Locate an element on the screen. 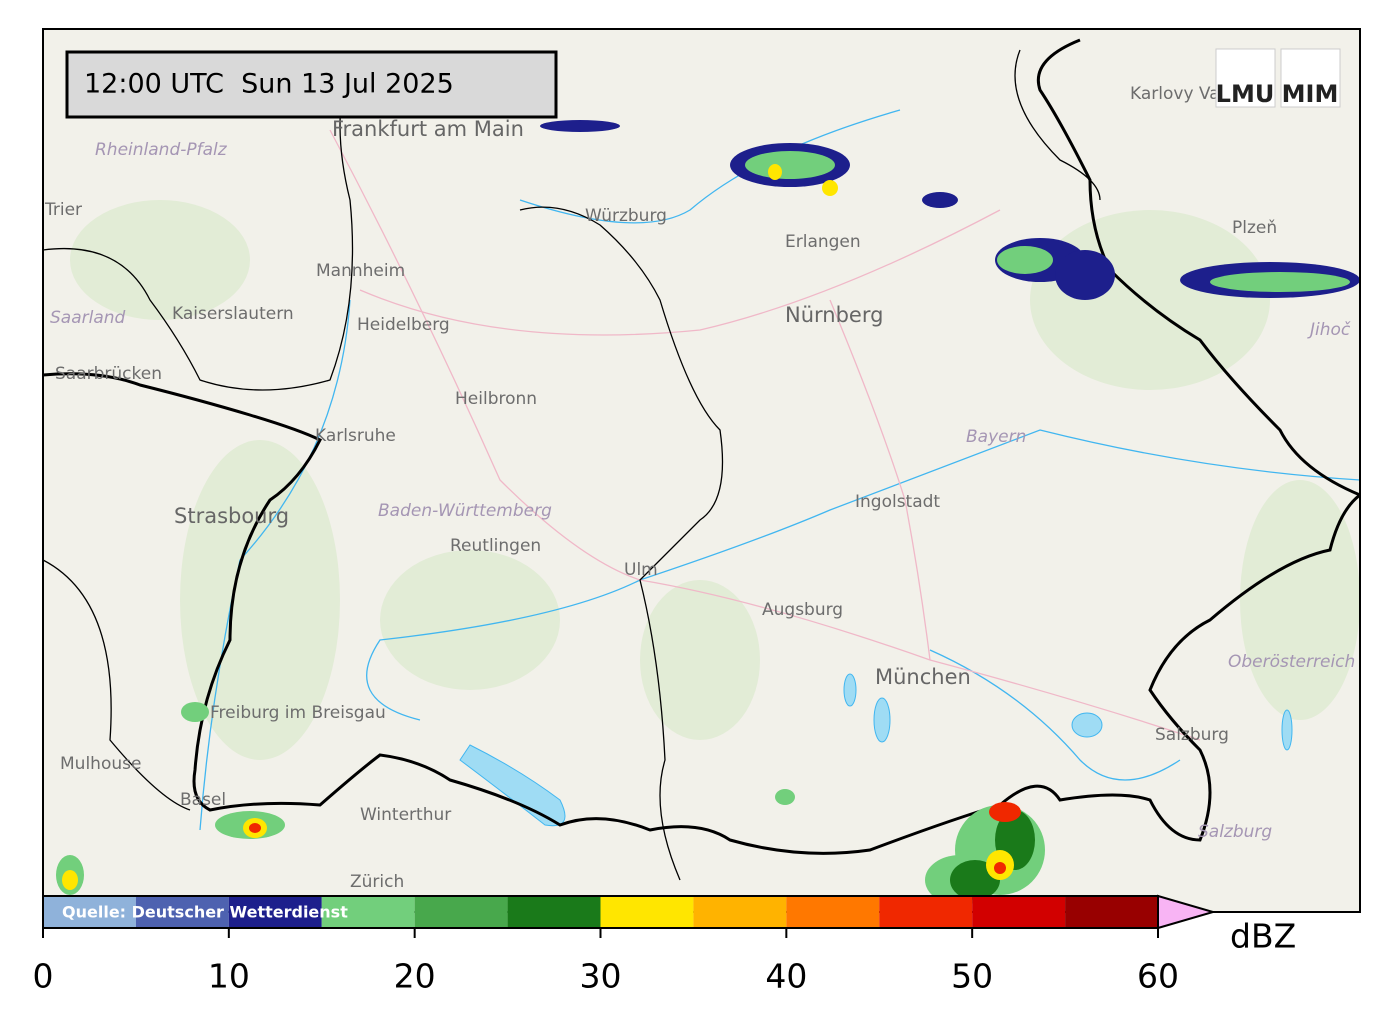  timestamp: 12:00 UTC Sun 13 Jul 2025 is located at coordinates (269, 84).